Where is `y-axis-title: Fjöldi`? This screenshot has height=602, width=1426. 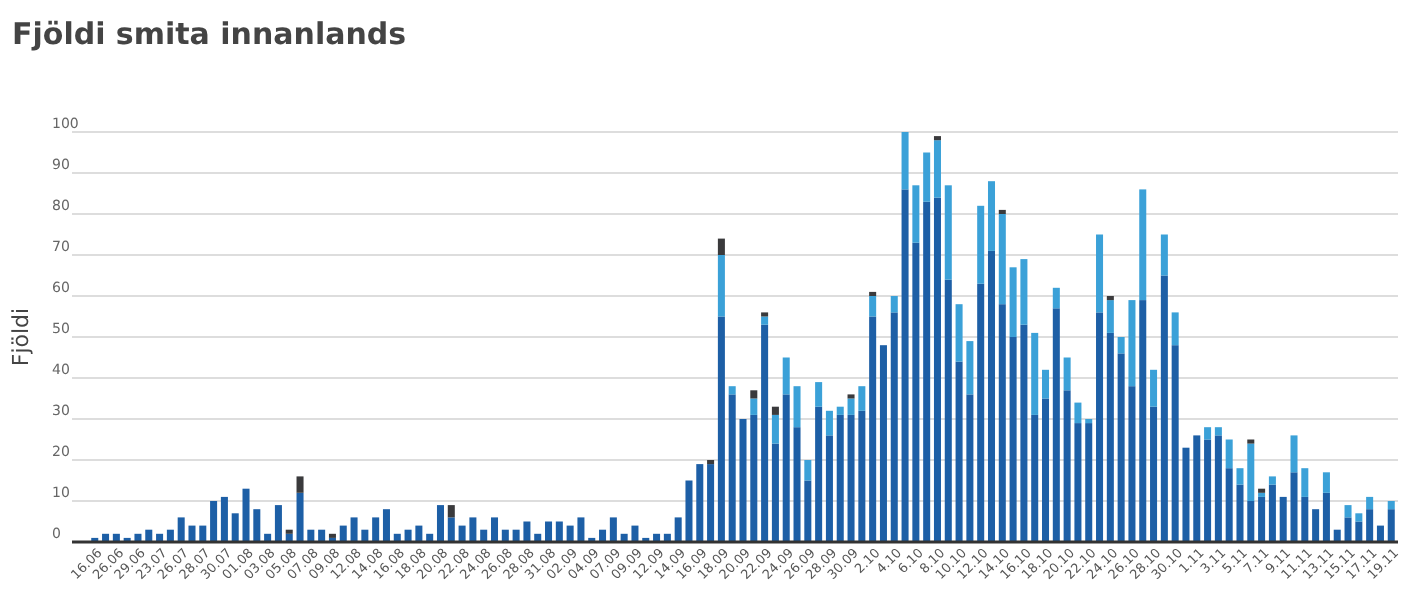
y-axis-title: Fjöldi is located at coordinates (21, 337).